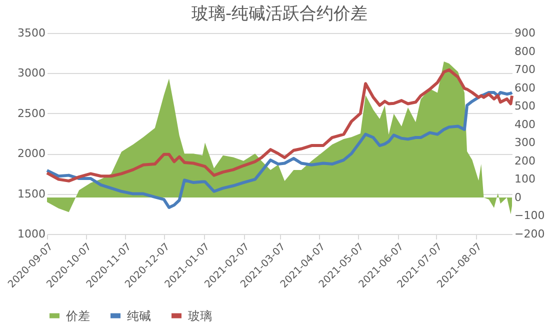  What do you see at coordinates (529, 234) in the screenshot?
I see `y2-tick-label: −200` at bounding box center [529, 234].